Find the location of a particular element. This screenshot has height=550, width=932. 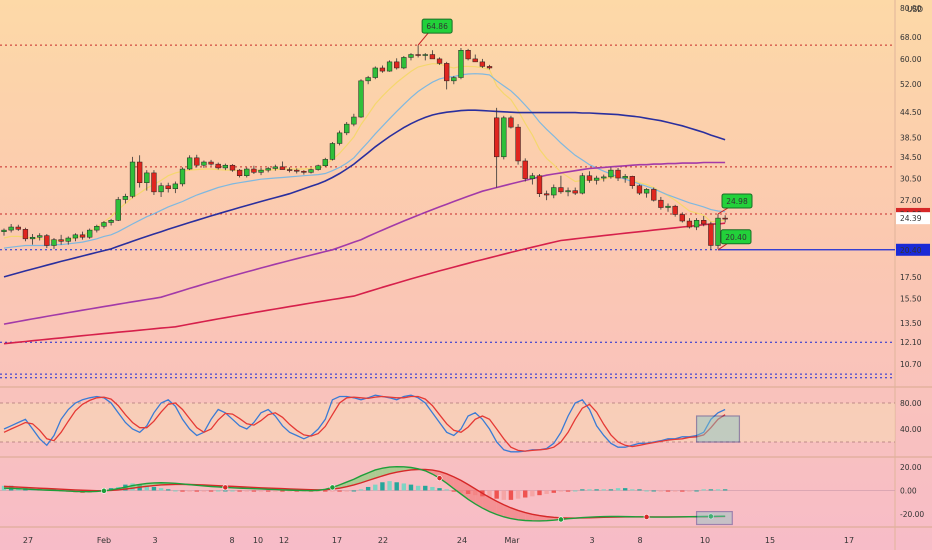

price-tick-label: 12.10 is located at coordinates (911, 342).